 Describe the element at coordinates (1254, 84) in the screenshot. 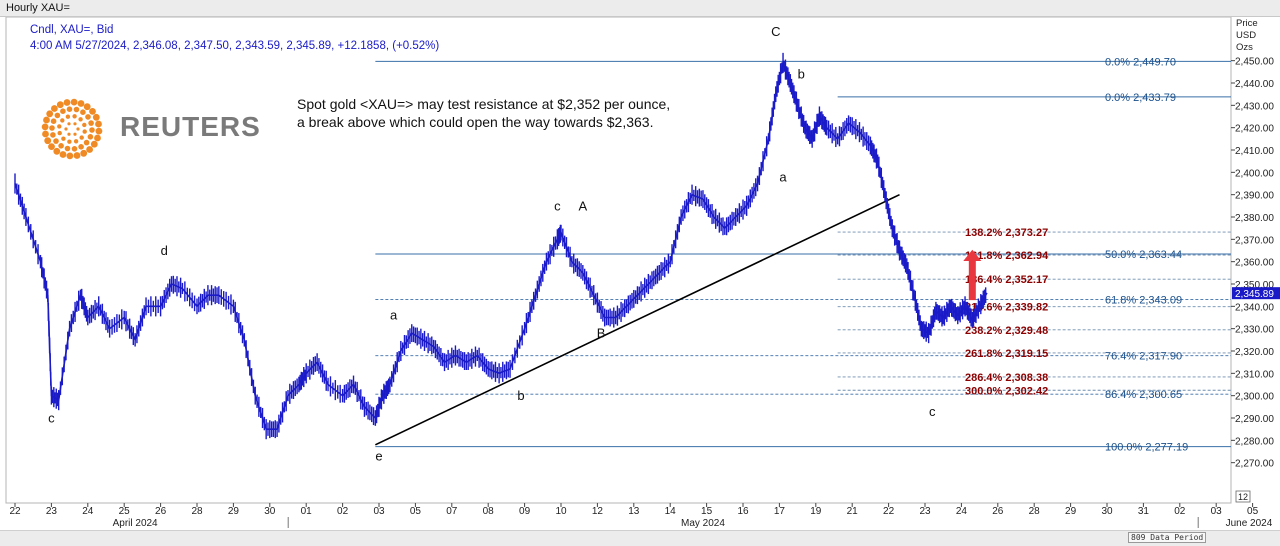

I see `y-tick-label: 2,440.00` at that location.